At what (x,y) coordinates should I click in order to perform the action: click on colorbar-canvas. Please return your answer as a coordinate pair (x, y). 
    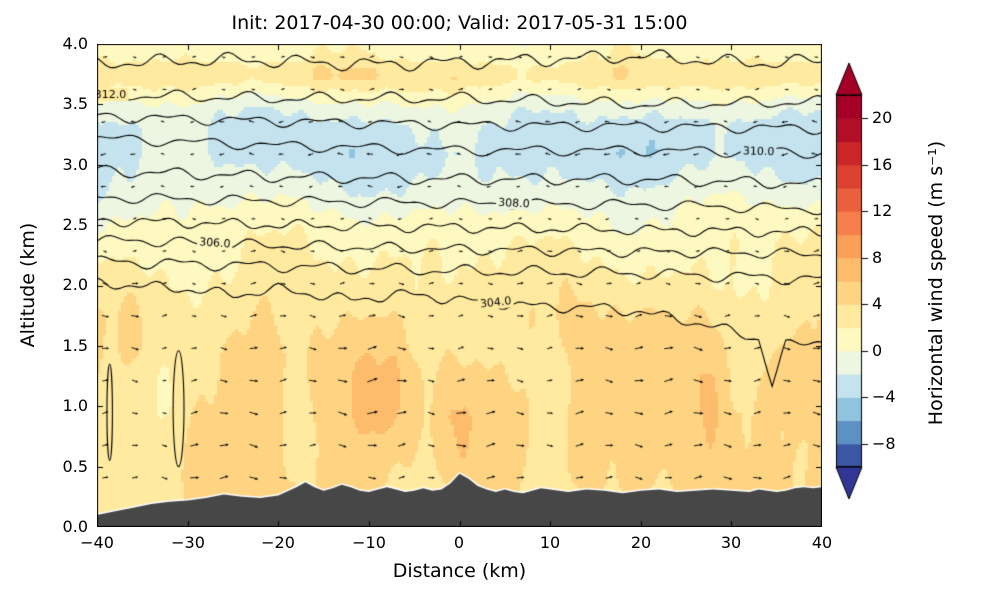
    Looking at the image, I should click on (853, 283).